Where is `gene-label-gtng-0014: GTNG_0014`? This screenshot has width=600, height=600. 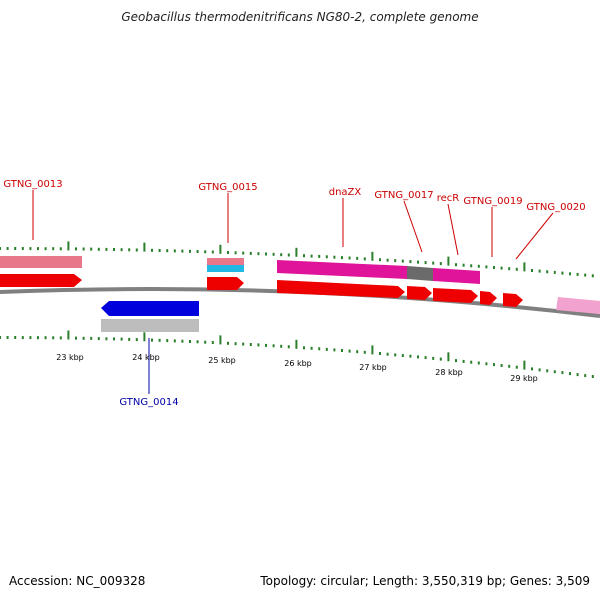 gene-label-gtng-0014: GTNG_0014 is located at coordinates (148, 402).